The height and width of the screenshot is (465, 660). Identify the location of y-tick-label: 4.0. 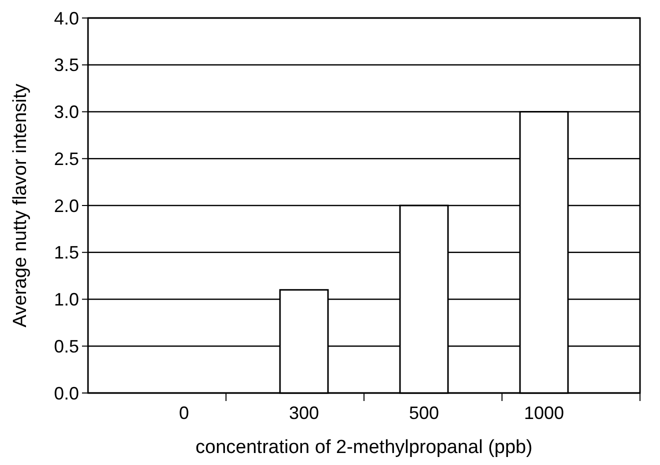
(66, 18).